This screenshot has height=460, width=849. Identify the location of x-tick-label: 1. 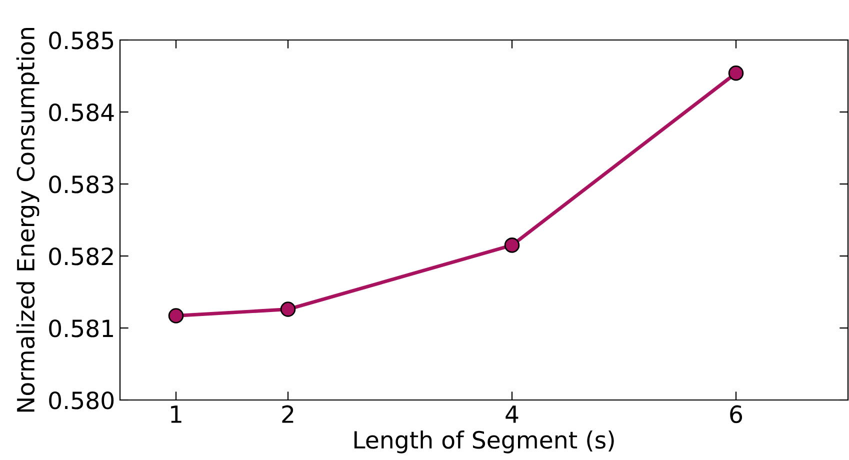
(176, 414).